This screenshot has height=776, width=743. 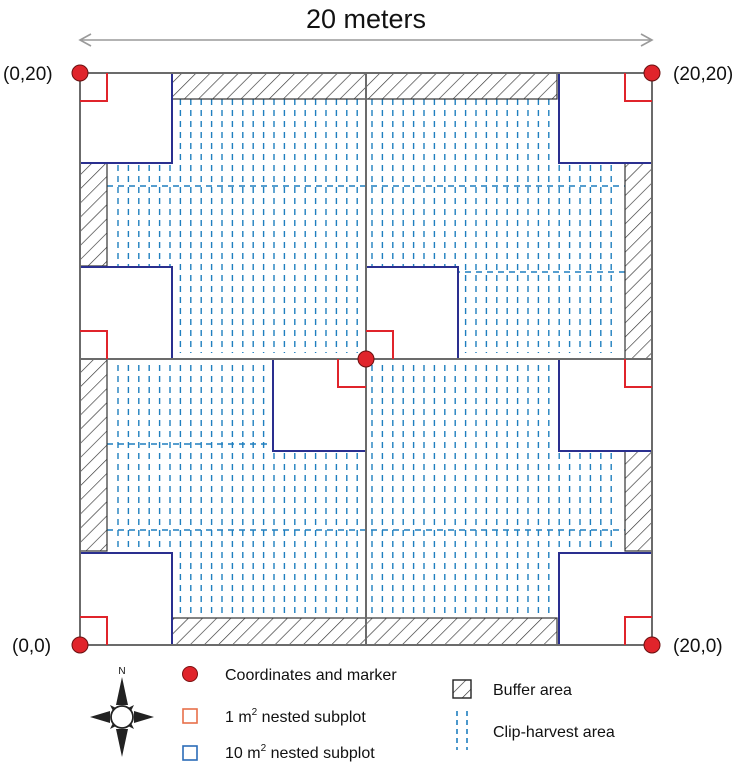 What do you see at coordinates (122, 711) in the screenshot?
I see `compass-rose-icon: N` at bounding box center [122, 711].